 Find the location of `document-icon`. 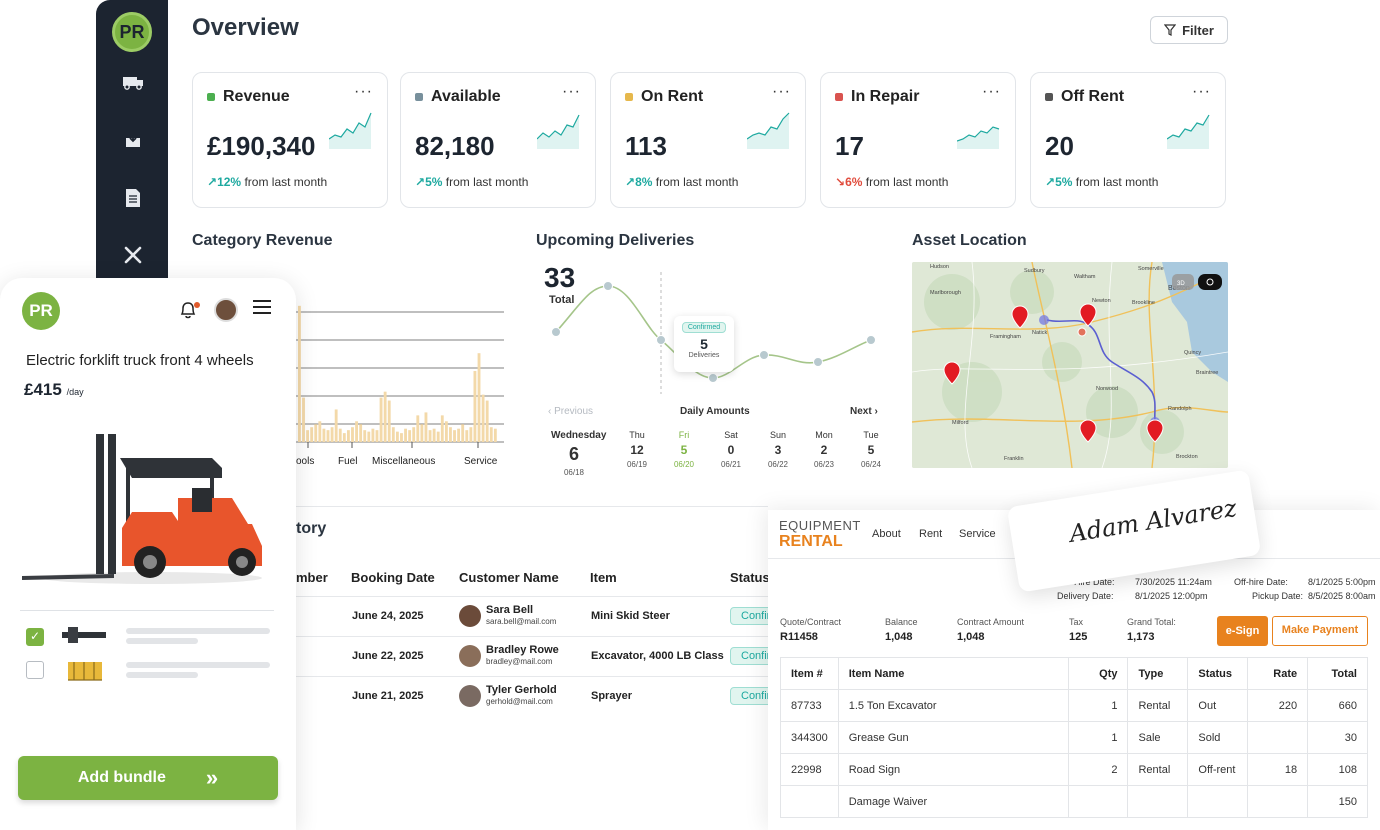

document-icon is located at coordinates (133, 198).